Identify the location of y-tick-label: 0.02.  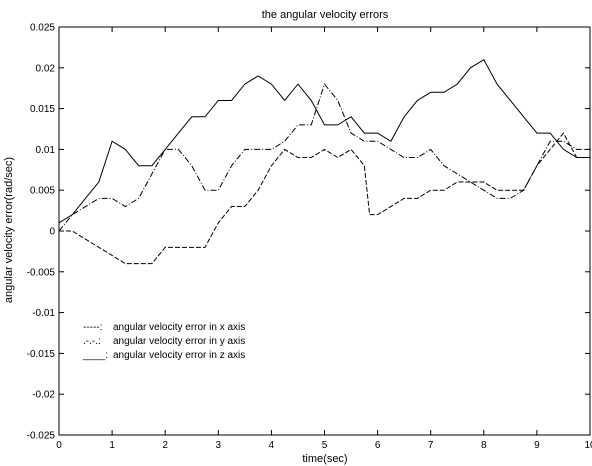
(46, 68).